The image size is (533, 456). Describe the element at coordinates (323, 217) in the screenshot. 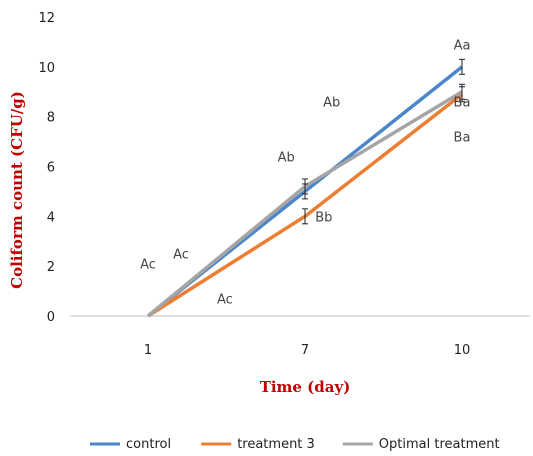

I see `significance-label: Bb` at that location.